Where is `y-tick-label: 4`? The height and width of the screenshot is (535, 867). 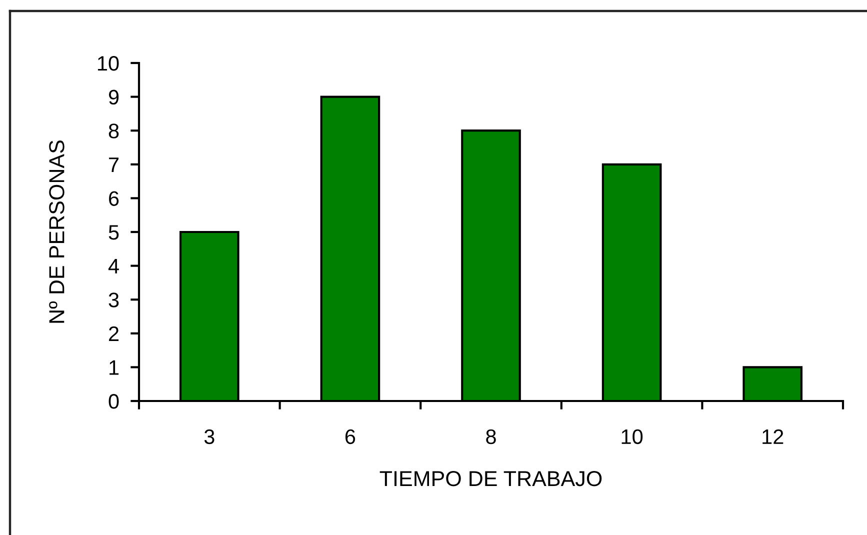 y-tick-label: 4 is located at coordinates (113, 266).